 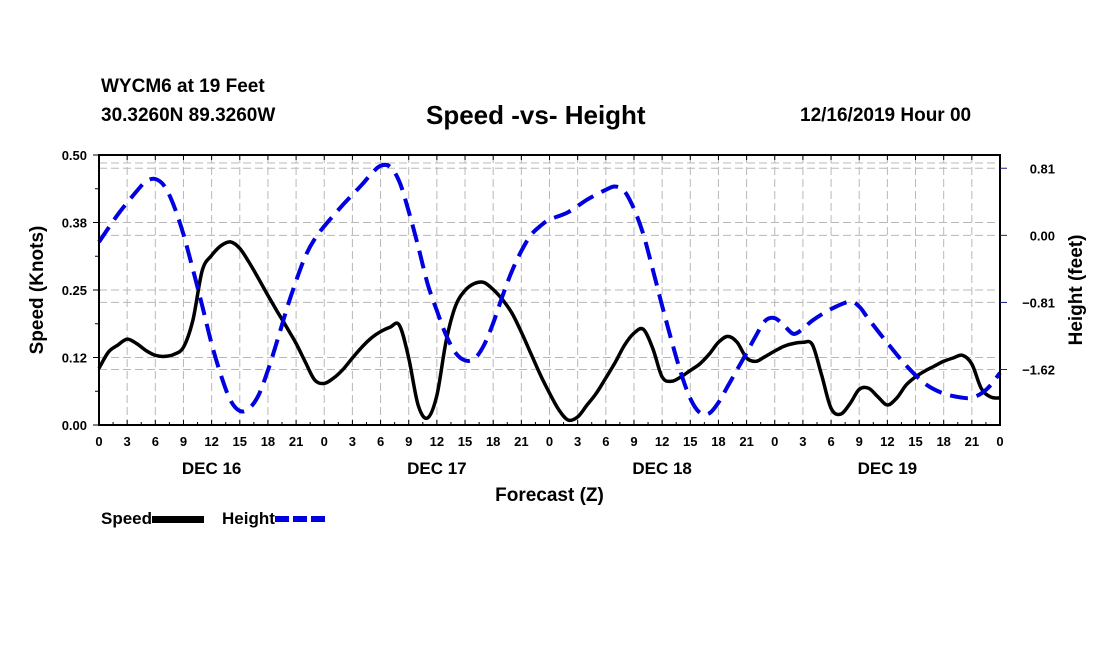 What do you see at coordinates (662, 468) in the screenshot?
I see `day-label: DEC 18` at bounding box center [662, 468].